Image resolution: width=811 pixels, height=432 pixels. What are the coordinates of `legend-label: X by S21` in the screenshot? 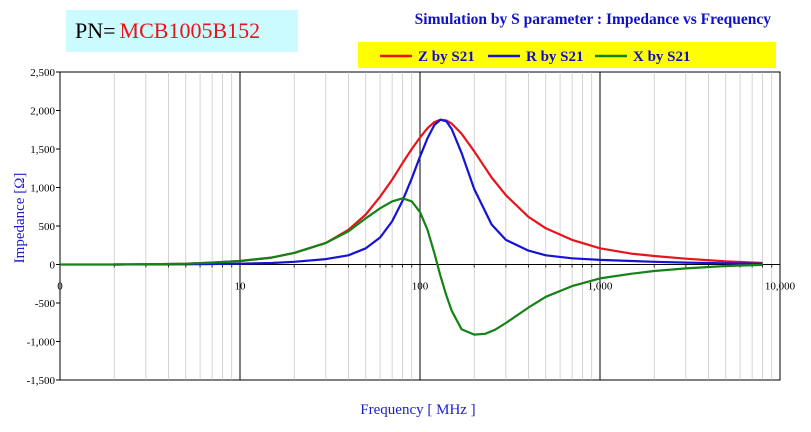 It's located at (662, 57).